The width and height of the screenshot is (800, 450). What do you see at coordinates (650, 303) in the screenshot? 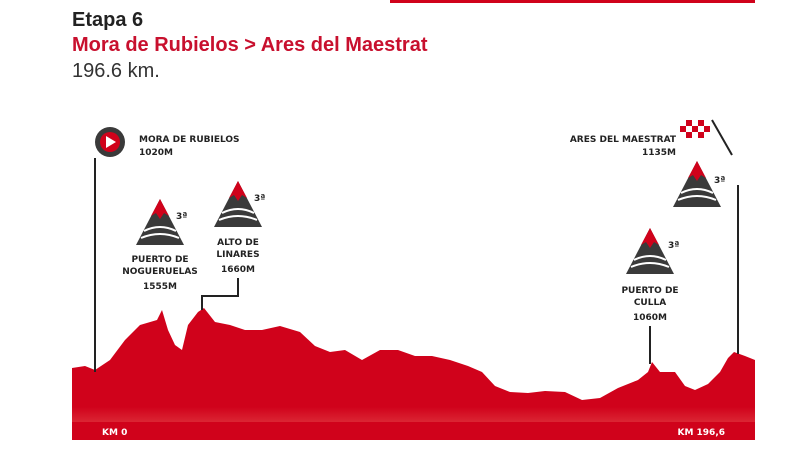
I see `climb-name-line2: CULLA` at bounding box center [650, 303].